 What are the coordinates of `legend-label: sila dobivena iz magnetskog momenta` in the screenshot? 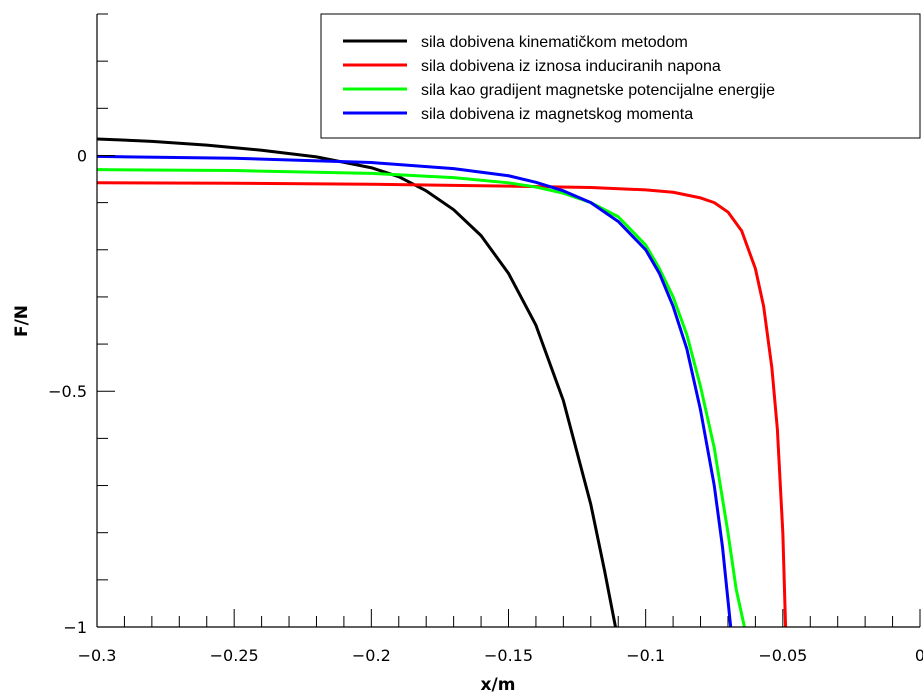 It's located at (557, 114).